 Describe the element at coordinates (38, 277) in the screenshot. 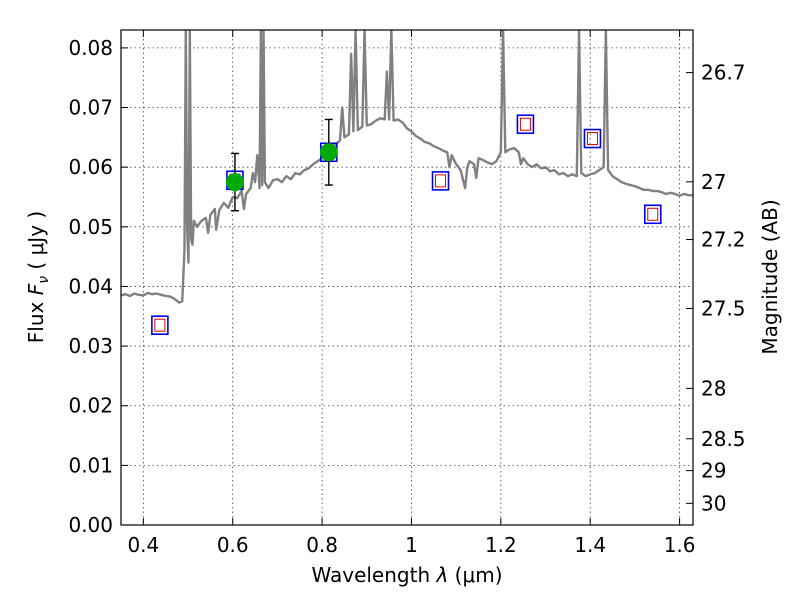

I see `y-axis-title: Flux Fν ( μJy )` at that location.